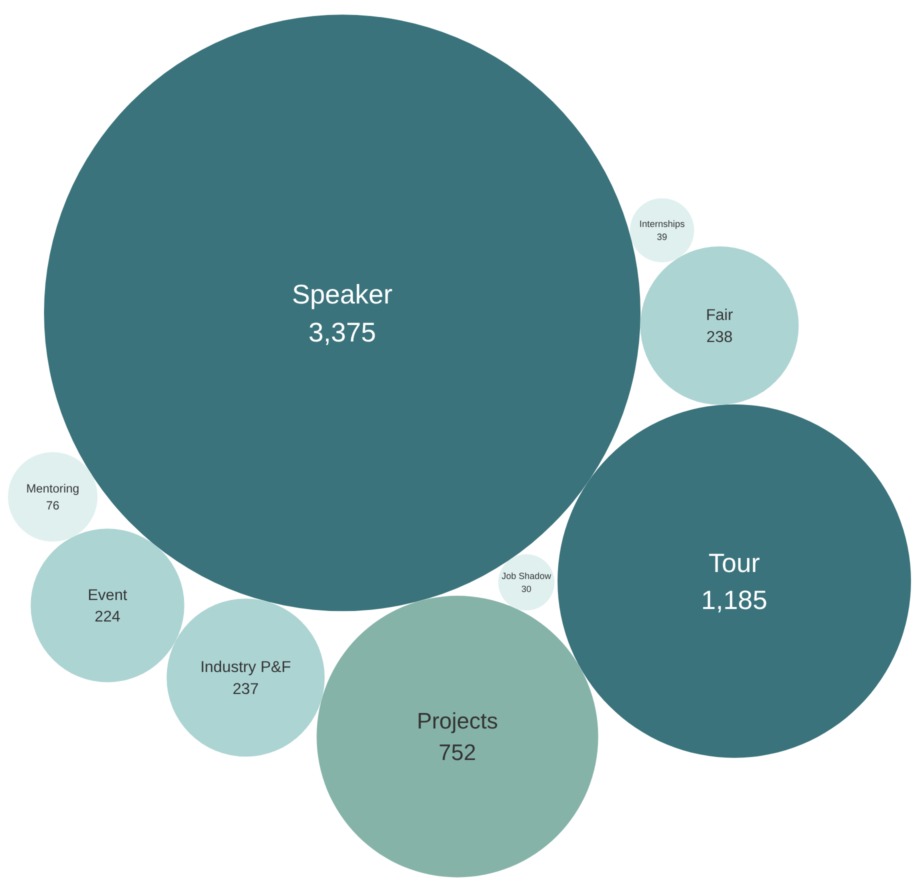 This screenshot has height=892, width=919. I want to click on data-label: 1,185, so click(734, 599).